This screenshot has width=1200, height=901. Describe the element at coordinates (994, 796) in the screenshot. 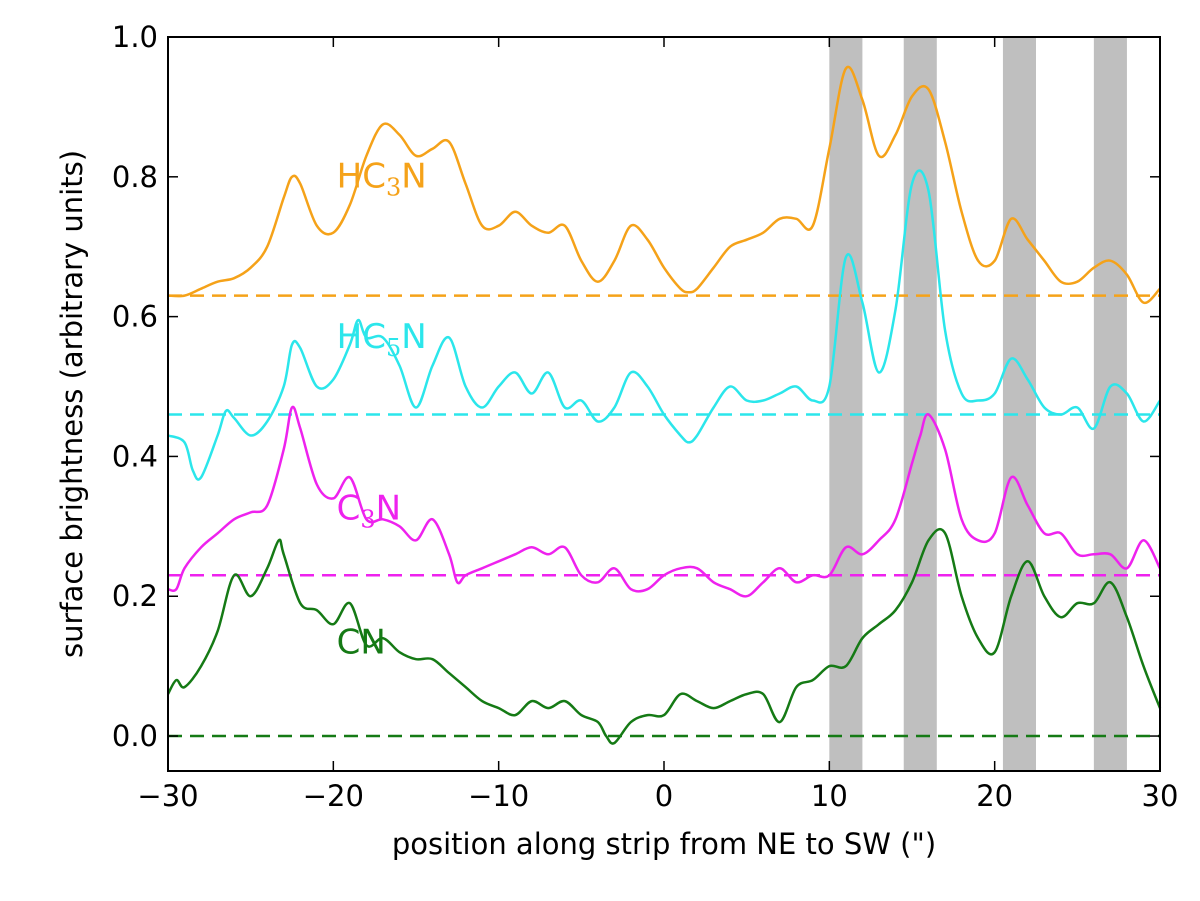

I see `x-tick-label: 20` at that location.